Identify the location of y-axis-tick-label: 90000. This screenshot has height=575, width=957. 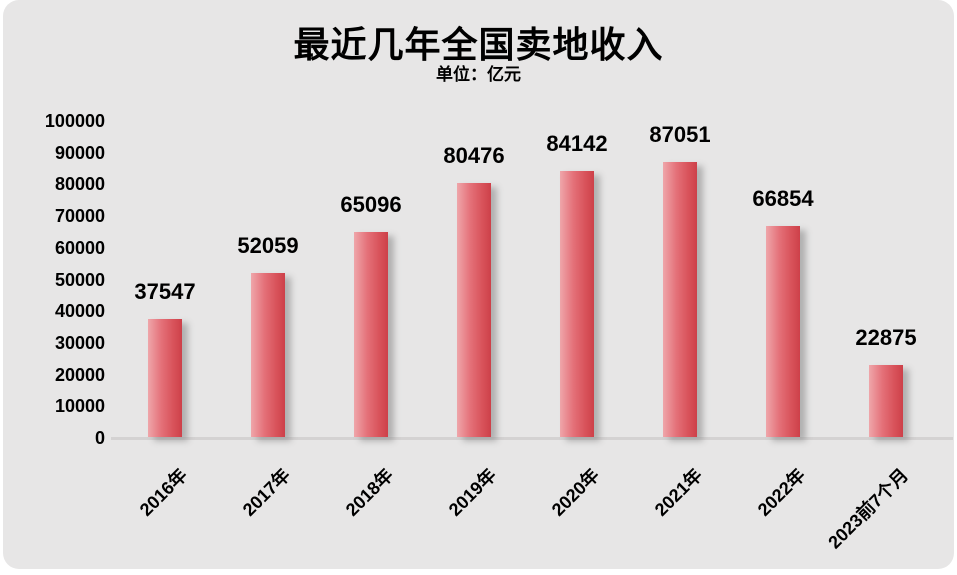
(79, 152).